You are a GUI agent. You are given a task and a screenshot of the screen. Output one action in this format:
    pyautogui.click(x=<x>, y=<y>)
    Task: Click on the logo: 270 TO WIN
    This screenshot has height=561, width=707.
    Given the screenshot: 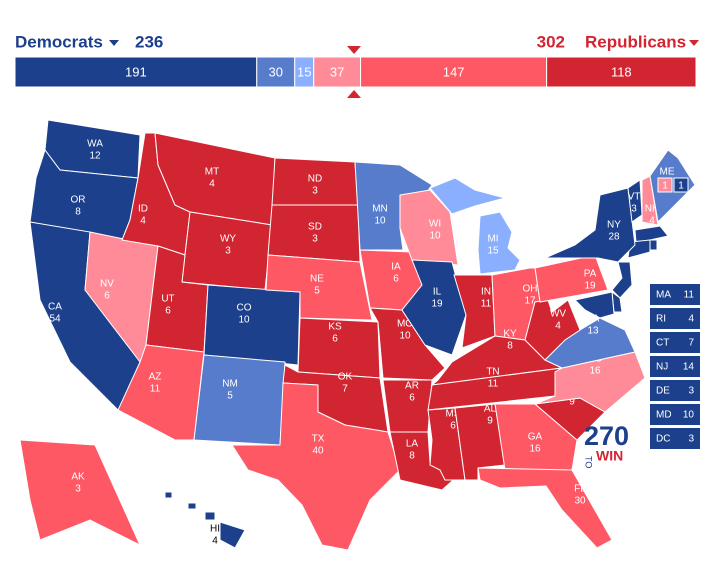 What is the action you would take?
    pyautogui.click(x=606, y=444)
    